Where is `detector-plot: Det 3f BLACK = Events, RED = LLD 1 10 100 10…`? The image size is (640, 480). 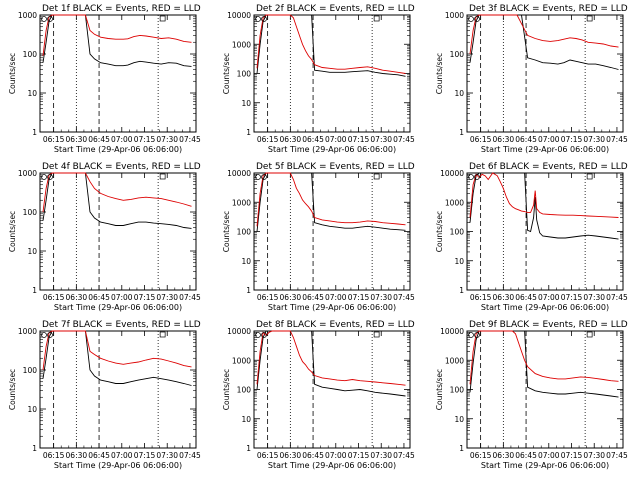 detector-plot: Det 3f BLACK = Events, RED = LLD 1 10 100 10… is located at coordinates (531, 79).